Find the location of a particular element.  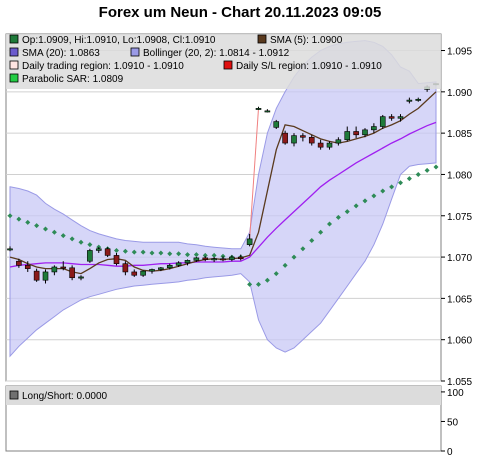

lower-y-tick-label-0: 100 is located at coordinates (455, 393).